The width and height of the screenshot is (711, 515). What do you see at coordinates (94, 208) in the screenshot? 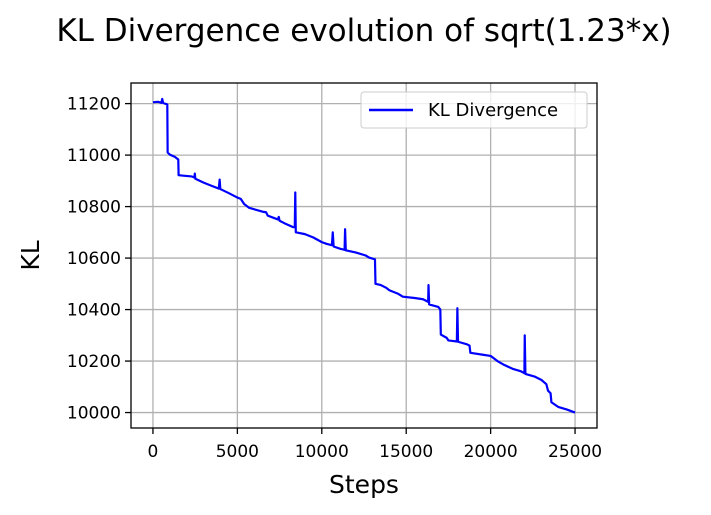
I see `y-tick-label: 10800` at bounding box center [94, 208].